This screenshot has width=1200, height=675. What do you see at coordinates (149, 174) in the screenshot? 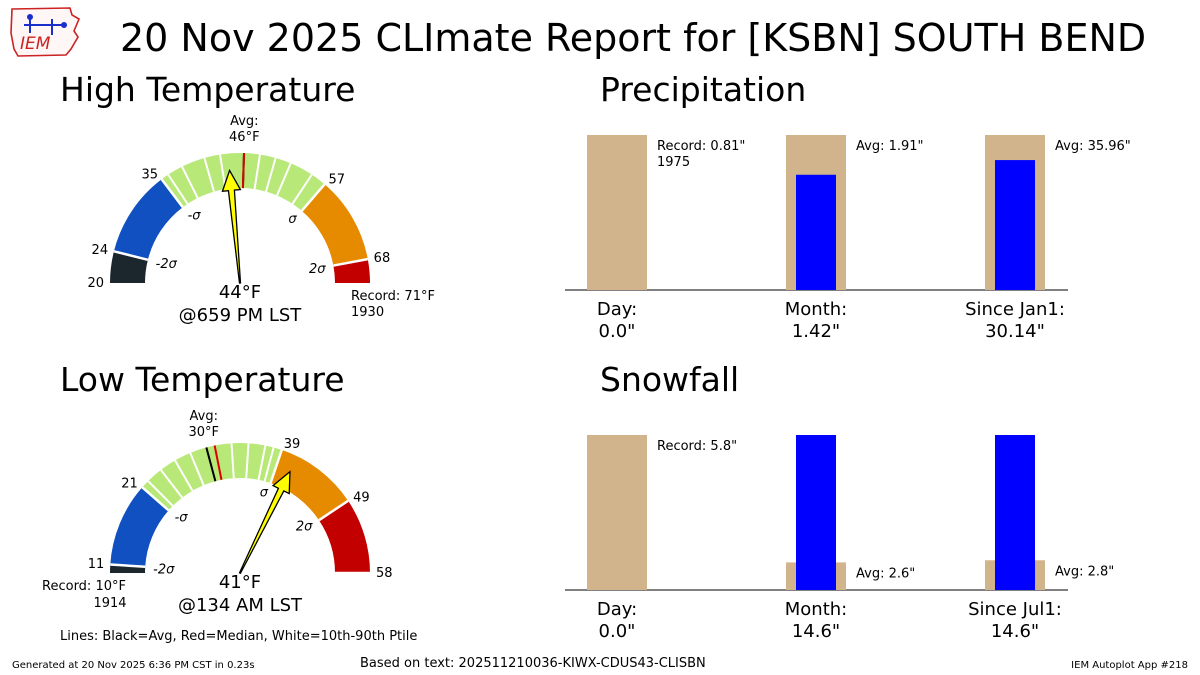
I see `tick-label-2: 35` at bounding box center [149, 174].